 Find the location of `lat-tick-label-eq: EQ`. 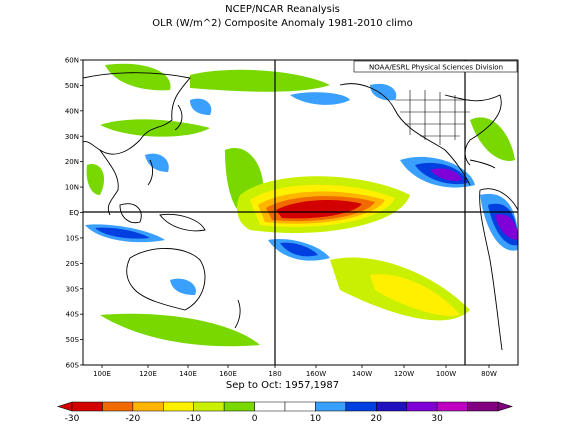

lat-tick-label-eq: EQ is located at coordinates (74, 213).